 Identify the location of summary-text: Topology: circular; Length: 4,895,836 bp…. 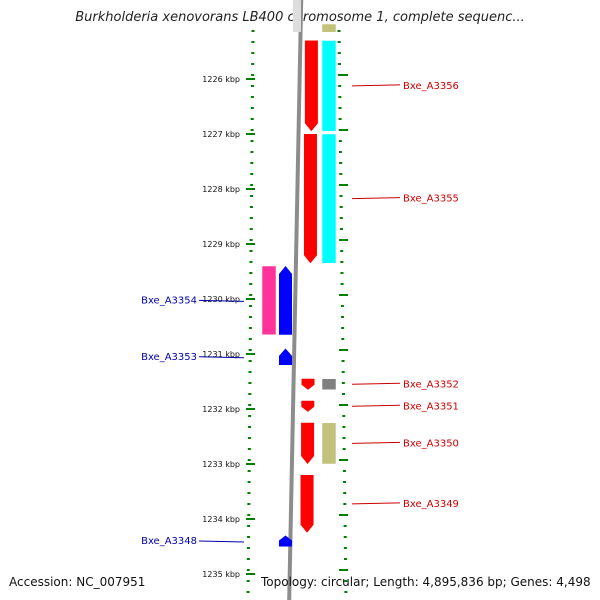
(426, 582).